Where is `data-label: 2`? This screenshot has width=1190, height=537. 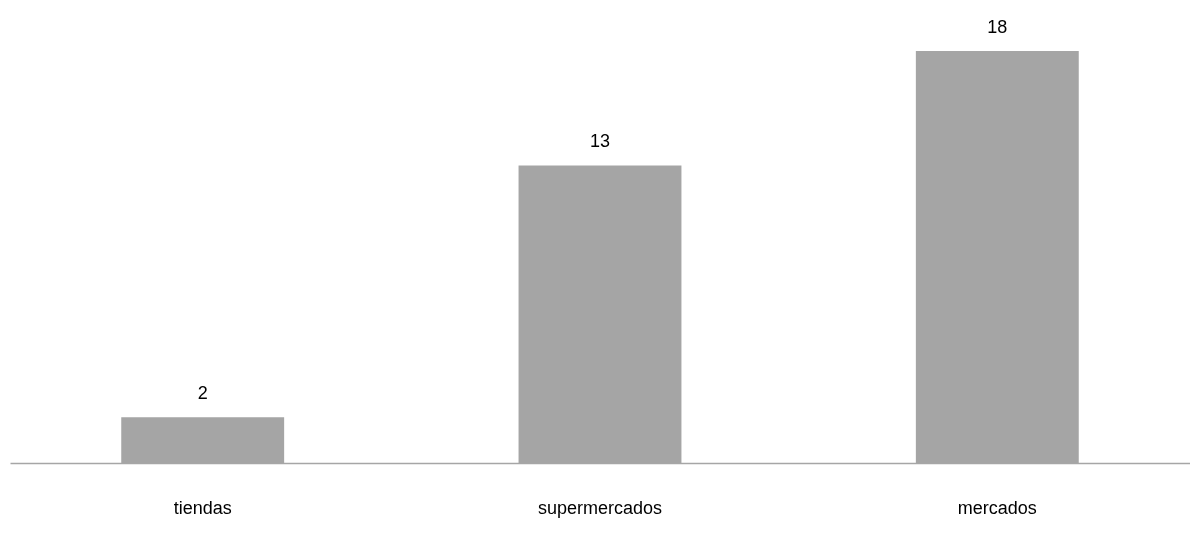 data-label: 2 is located at coordinates (202, 393).